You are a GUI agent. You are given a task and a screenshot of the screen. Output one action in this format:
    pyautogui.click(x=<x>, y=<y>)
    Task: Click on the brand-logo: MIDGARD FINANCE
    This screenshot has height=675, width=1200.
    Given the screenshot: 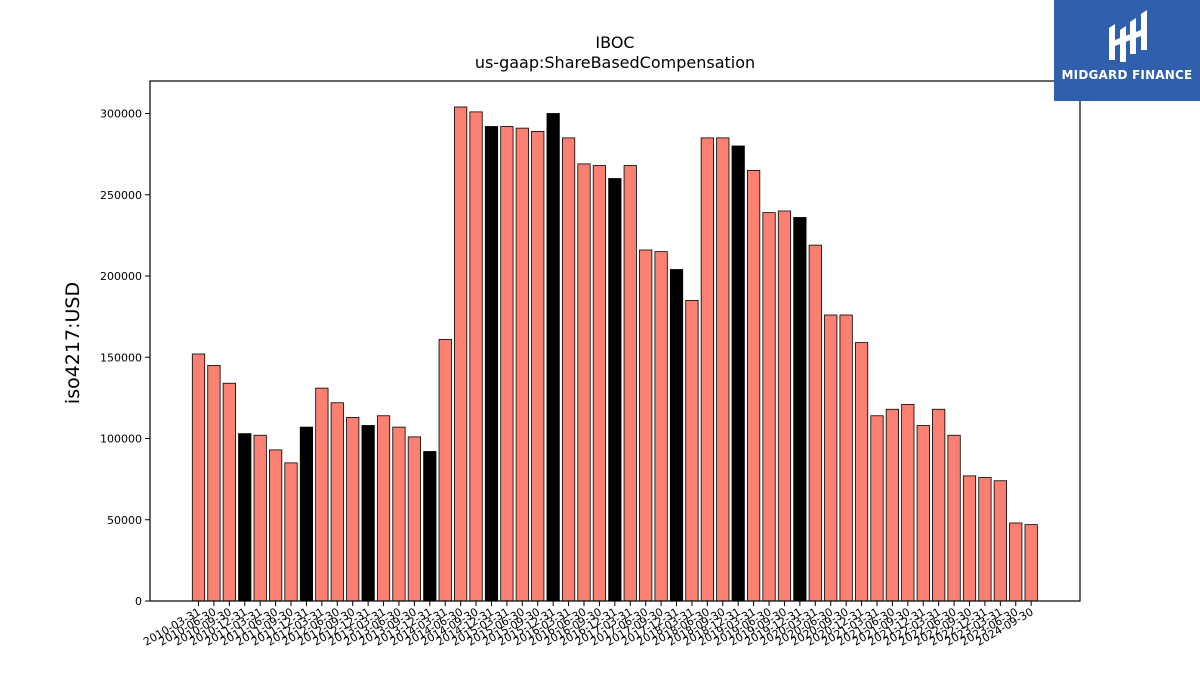 What is the action you would take?
    pyautogui.click(x=1127, y=50)
    